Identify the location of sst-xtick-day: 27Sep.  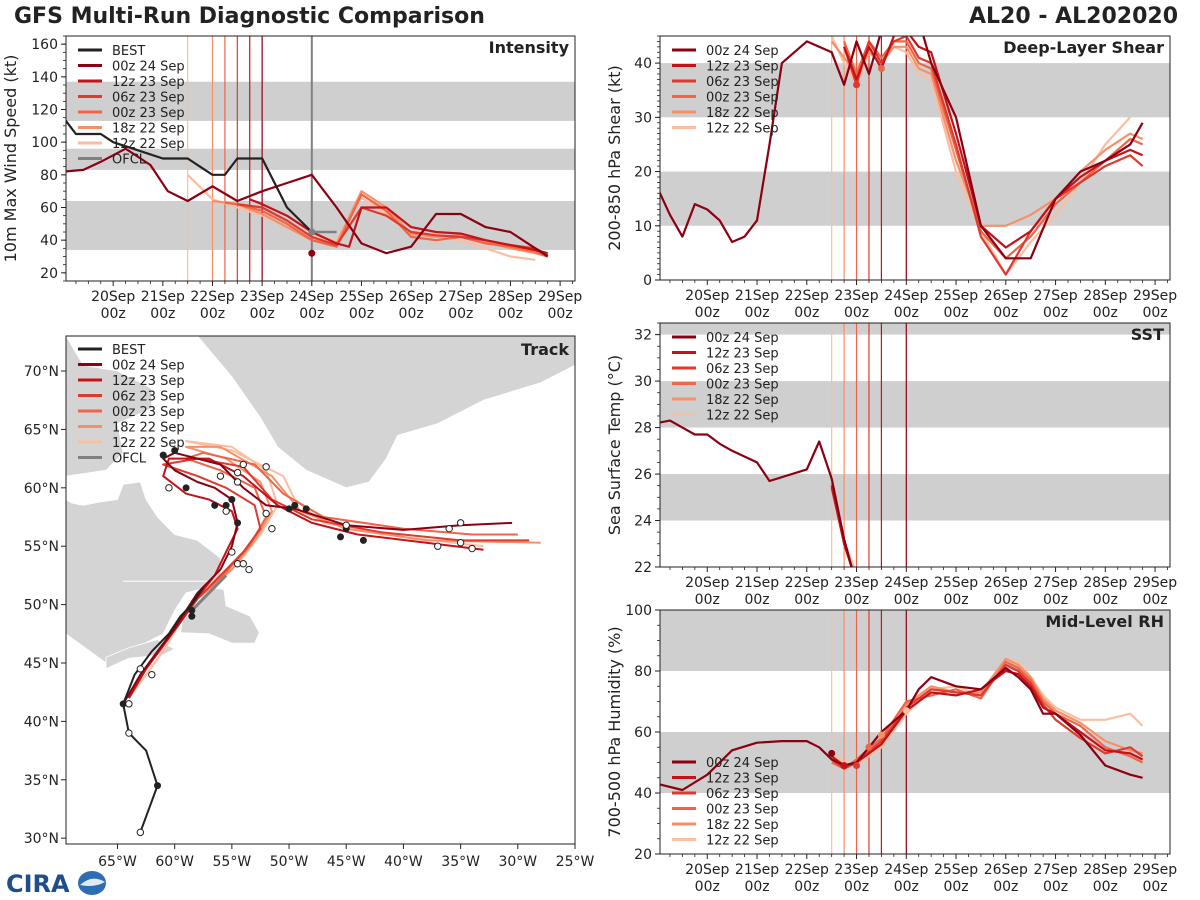
(1055, 583).